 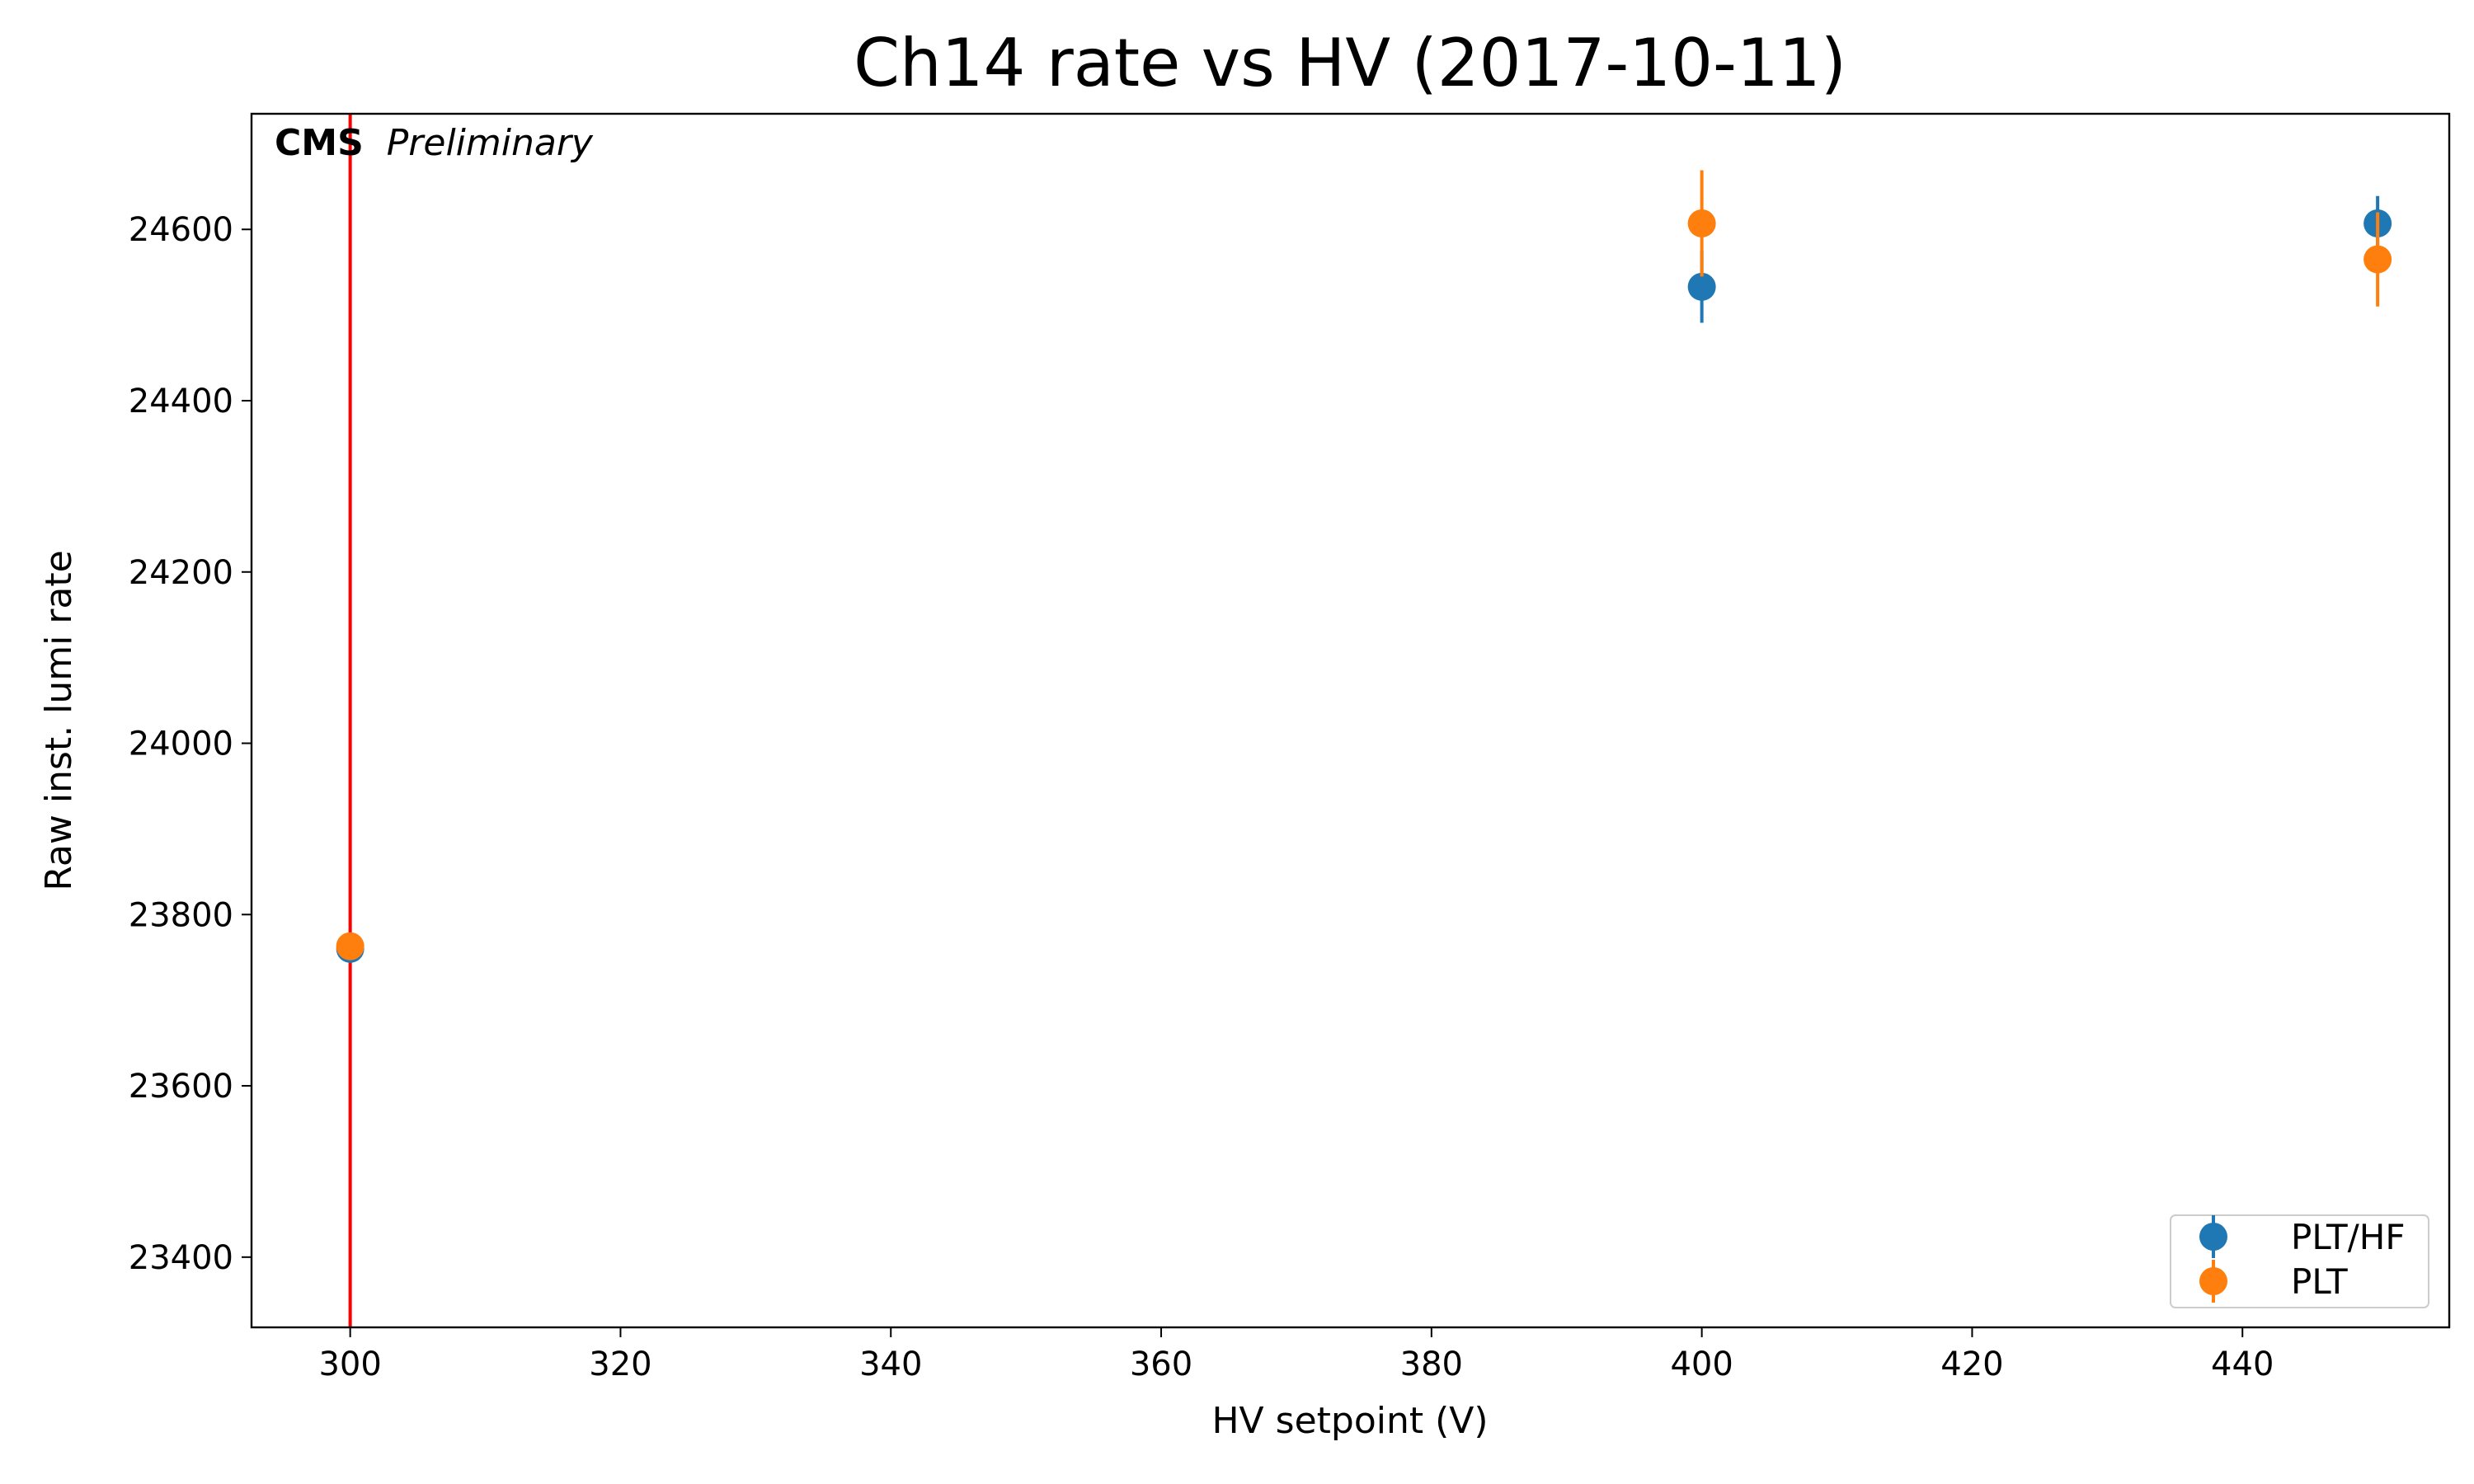 I want to click on legend-label-1: PLT, so click(x=2319, y=1281).